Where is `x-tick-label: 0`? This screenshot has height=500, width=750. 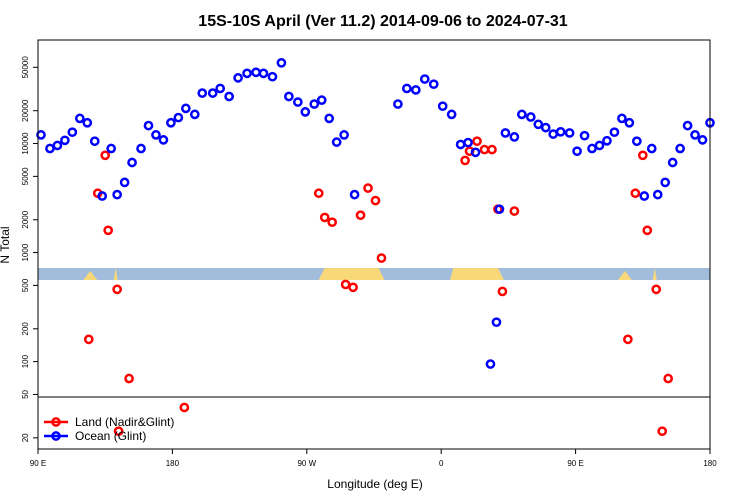 x-tick-label: 0 is located at coordinates (441, 463).